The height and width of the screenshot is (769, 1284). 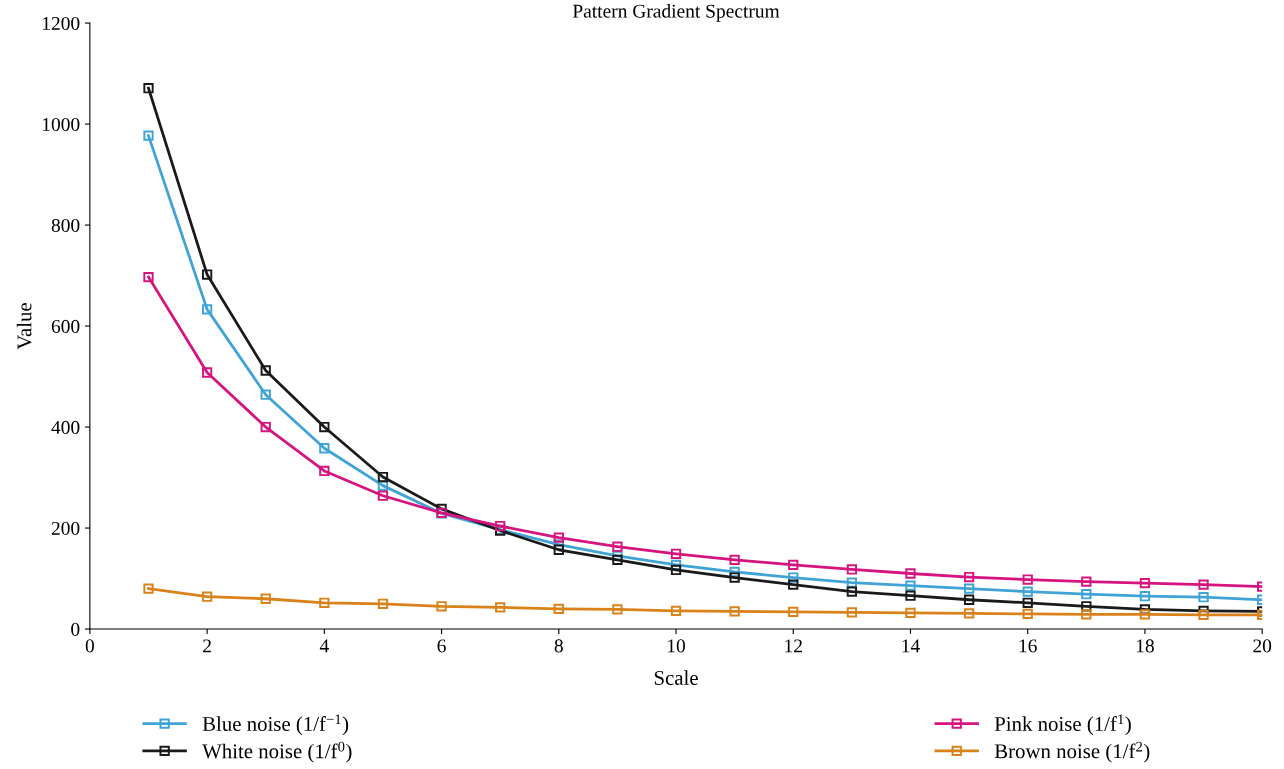 I want to click on x-tick-label: 20, so click(x=1262, y=646).